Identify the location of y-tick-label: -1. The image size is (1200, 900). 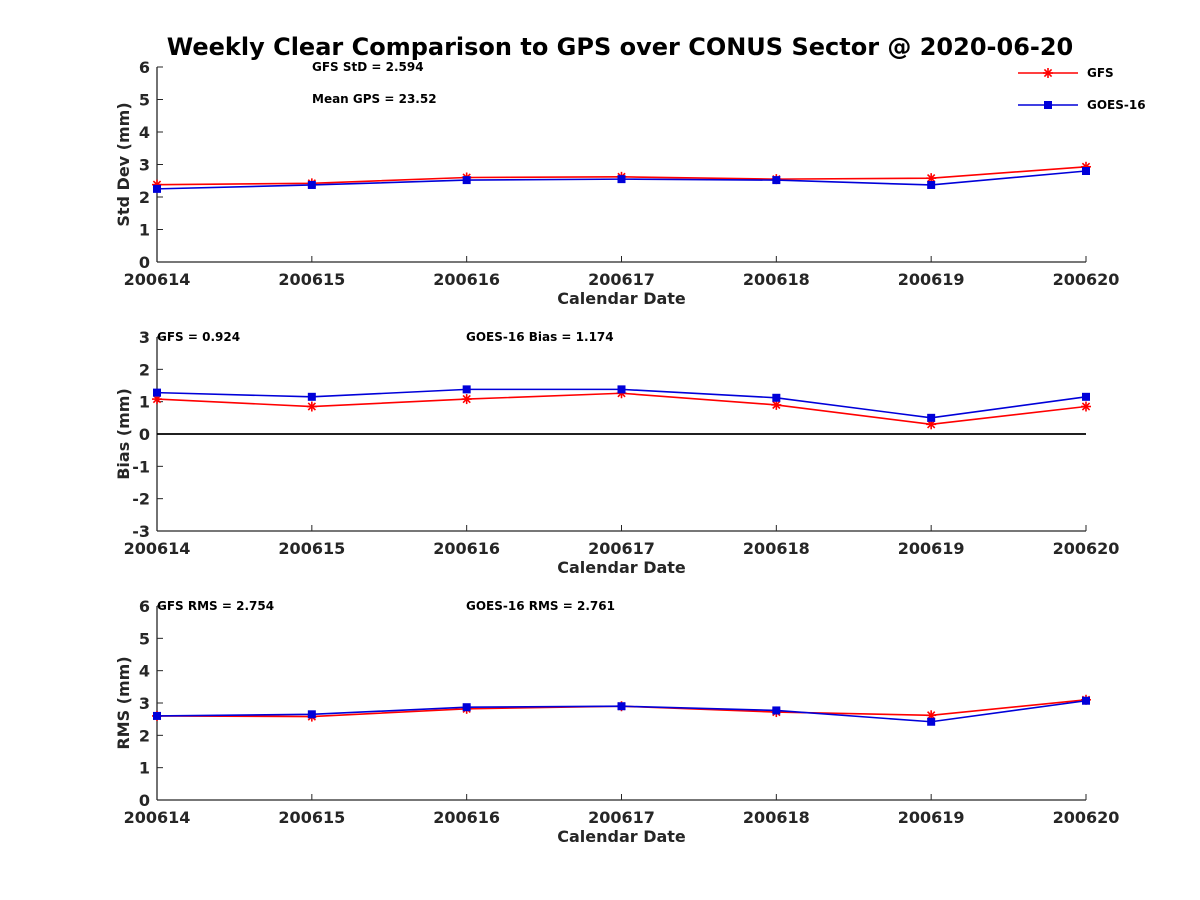
(141, 466).